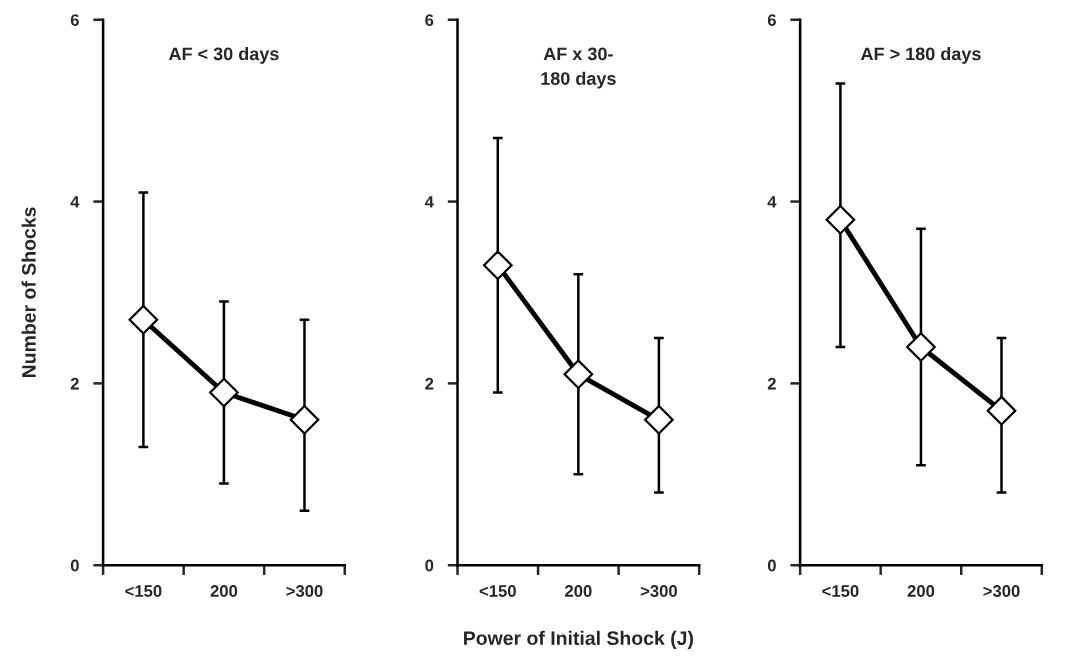  What do you see at coordinates (223, 55) in the screenshot?
I see `text: AF < 30 days` at bounding box center [223, 55].